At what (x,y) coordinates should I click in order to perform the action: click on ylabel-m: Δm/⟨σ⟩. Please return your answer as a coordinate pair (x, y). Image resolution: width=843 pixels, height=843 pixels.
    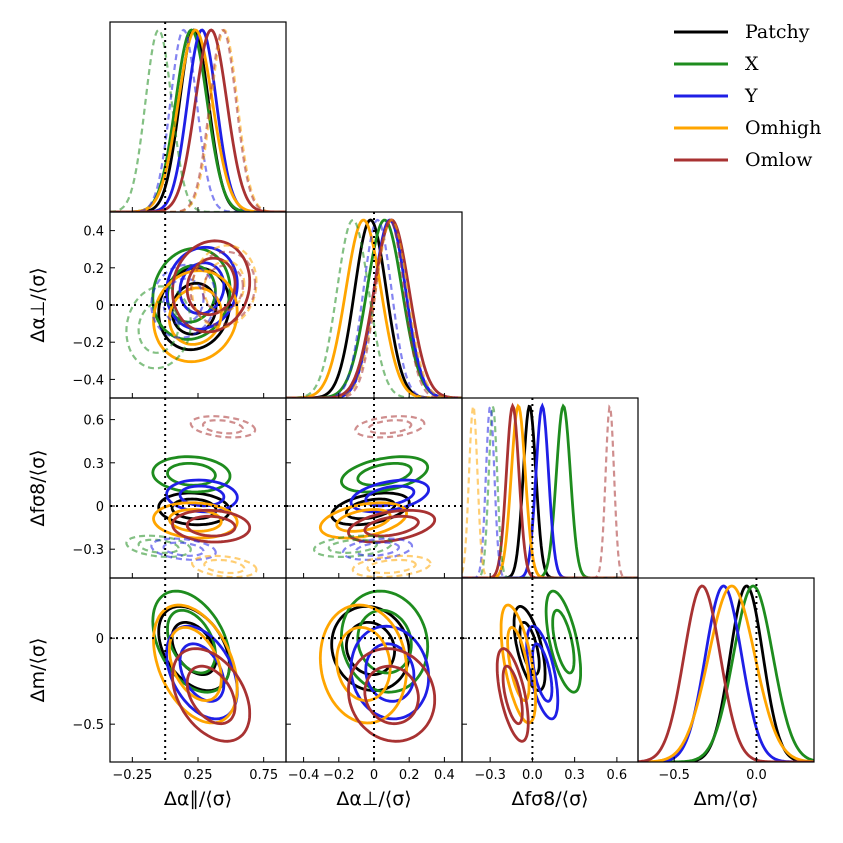
    Looking at the image, I should click on (38, 670).